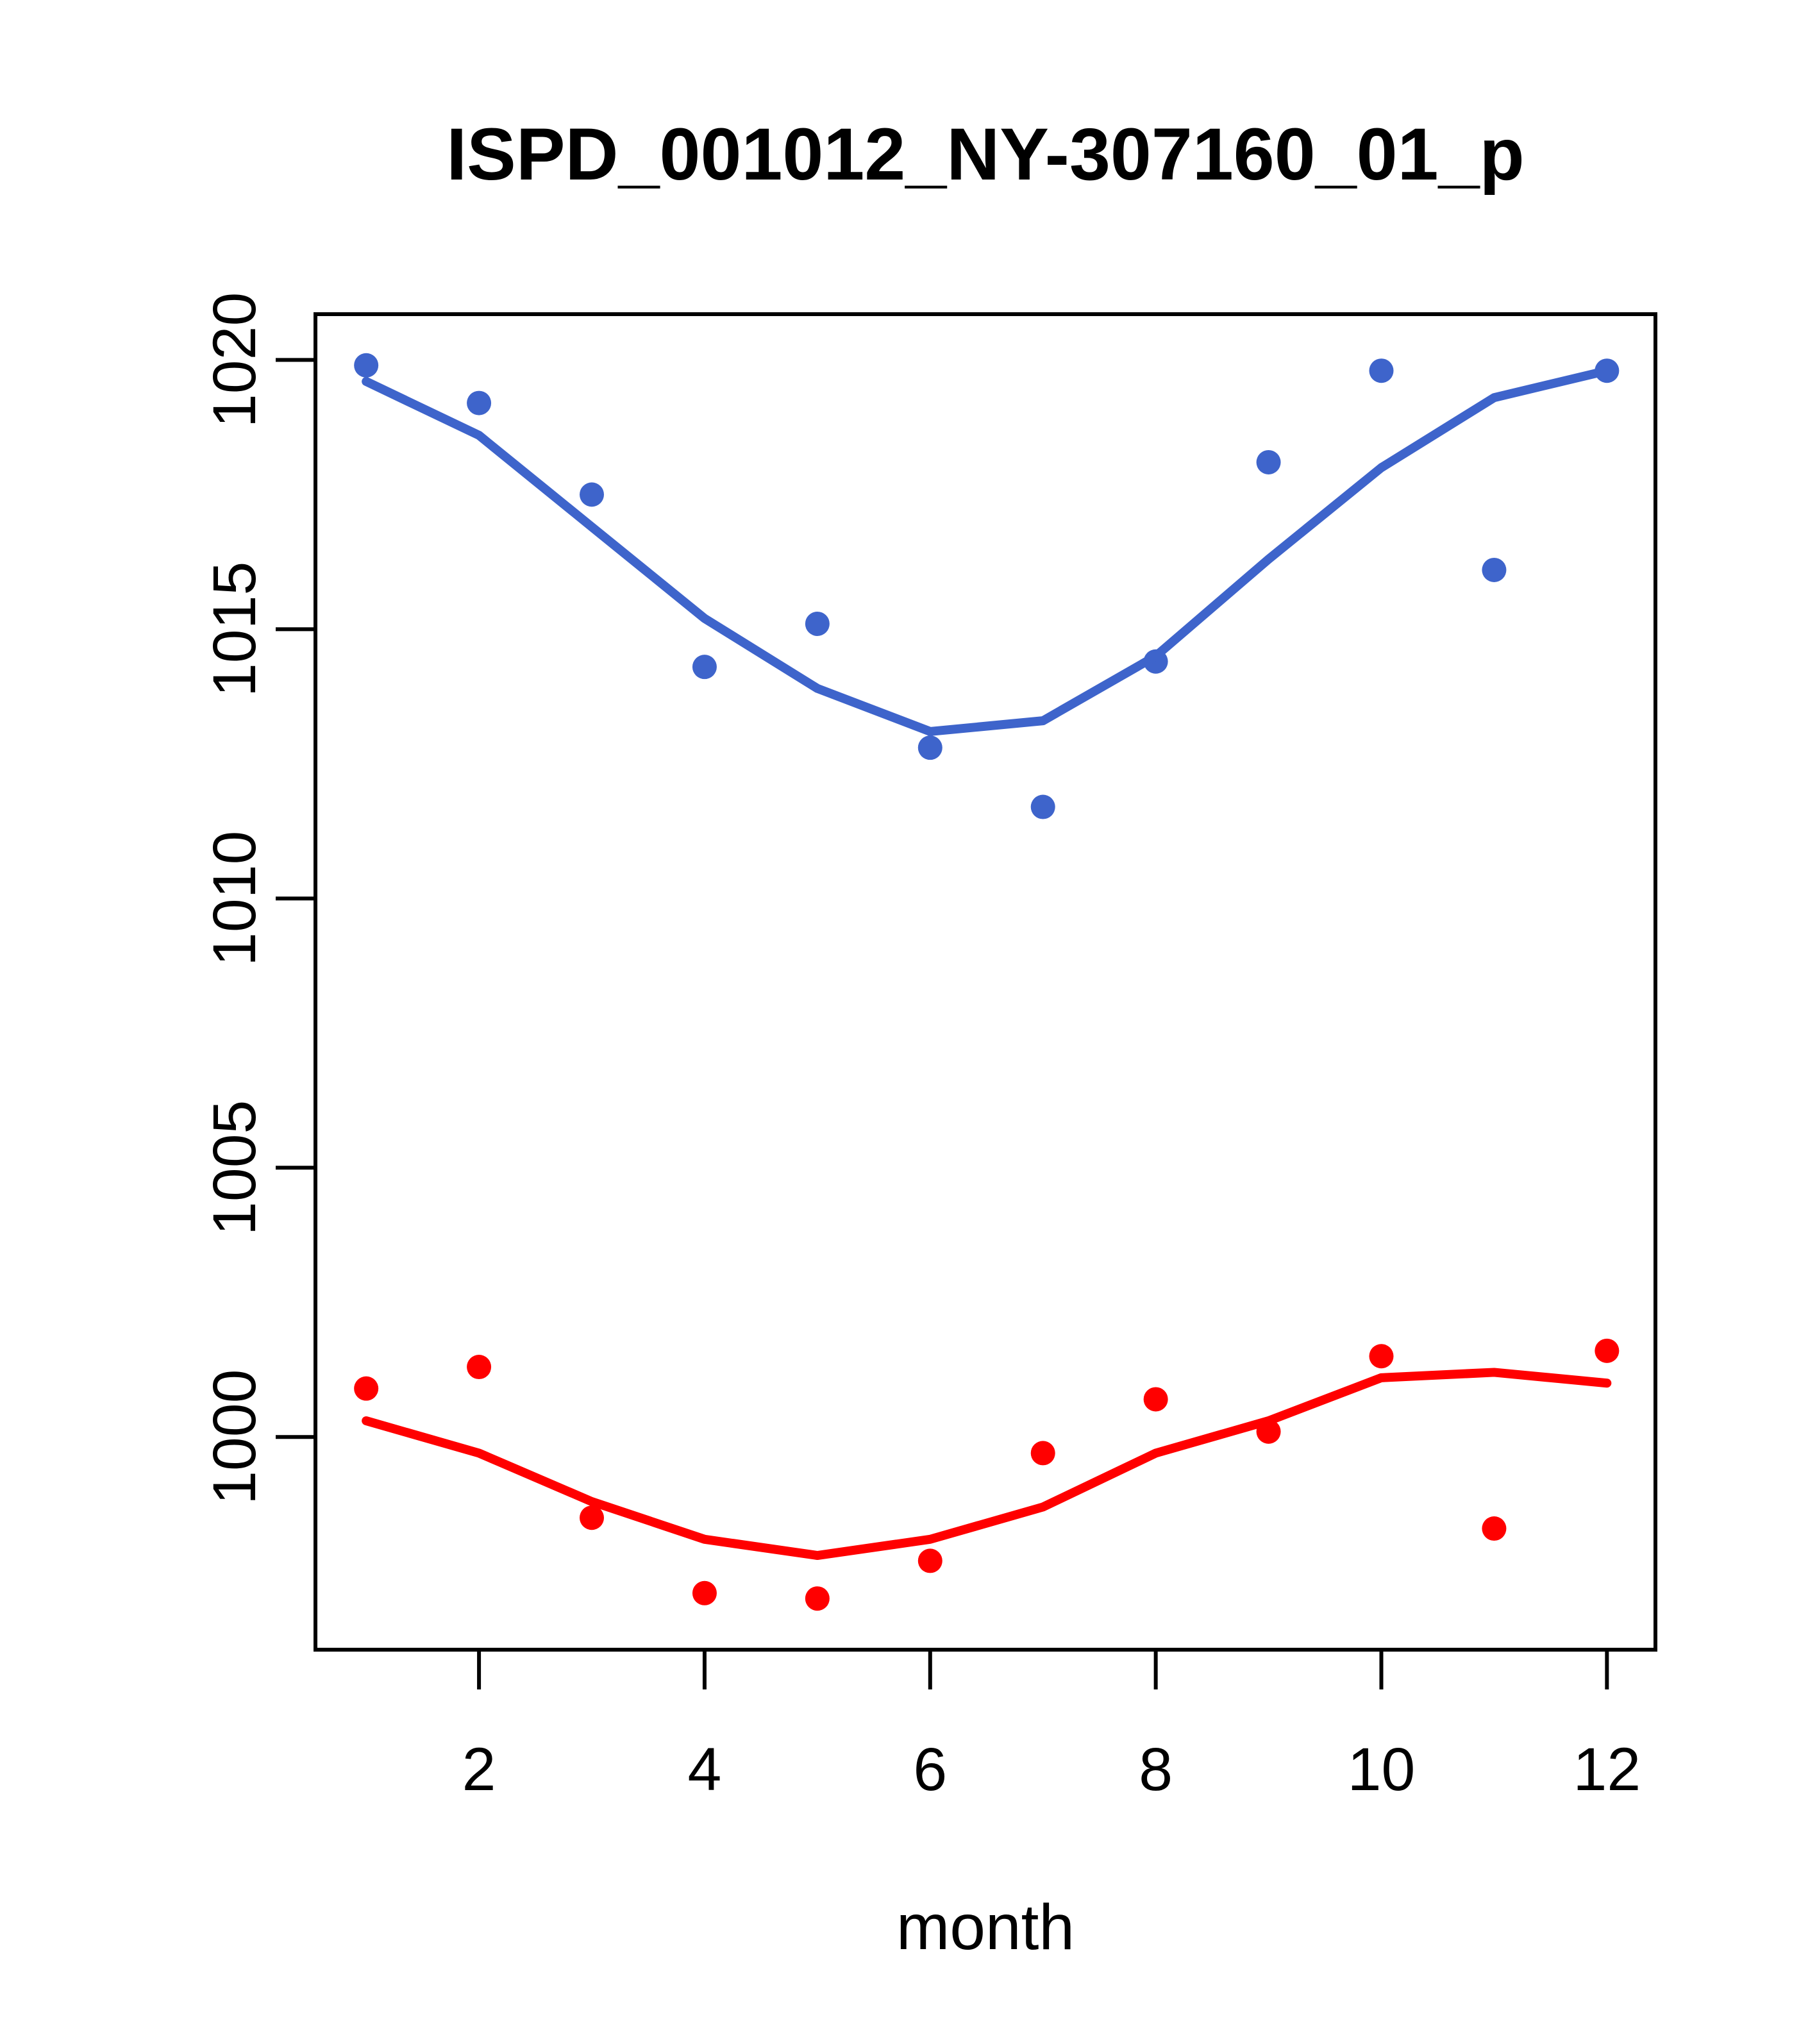 The width and height of the screenshot is (1817, 2044). I want to click on x-tick-label: 2, so click(479, 1770).